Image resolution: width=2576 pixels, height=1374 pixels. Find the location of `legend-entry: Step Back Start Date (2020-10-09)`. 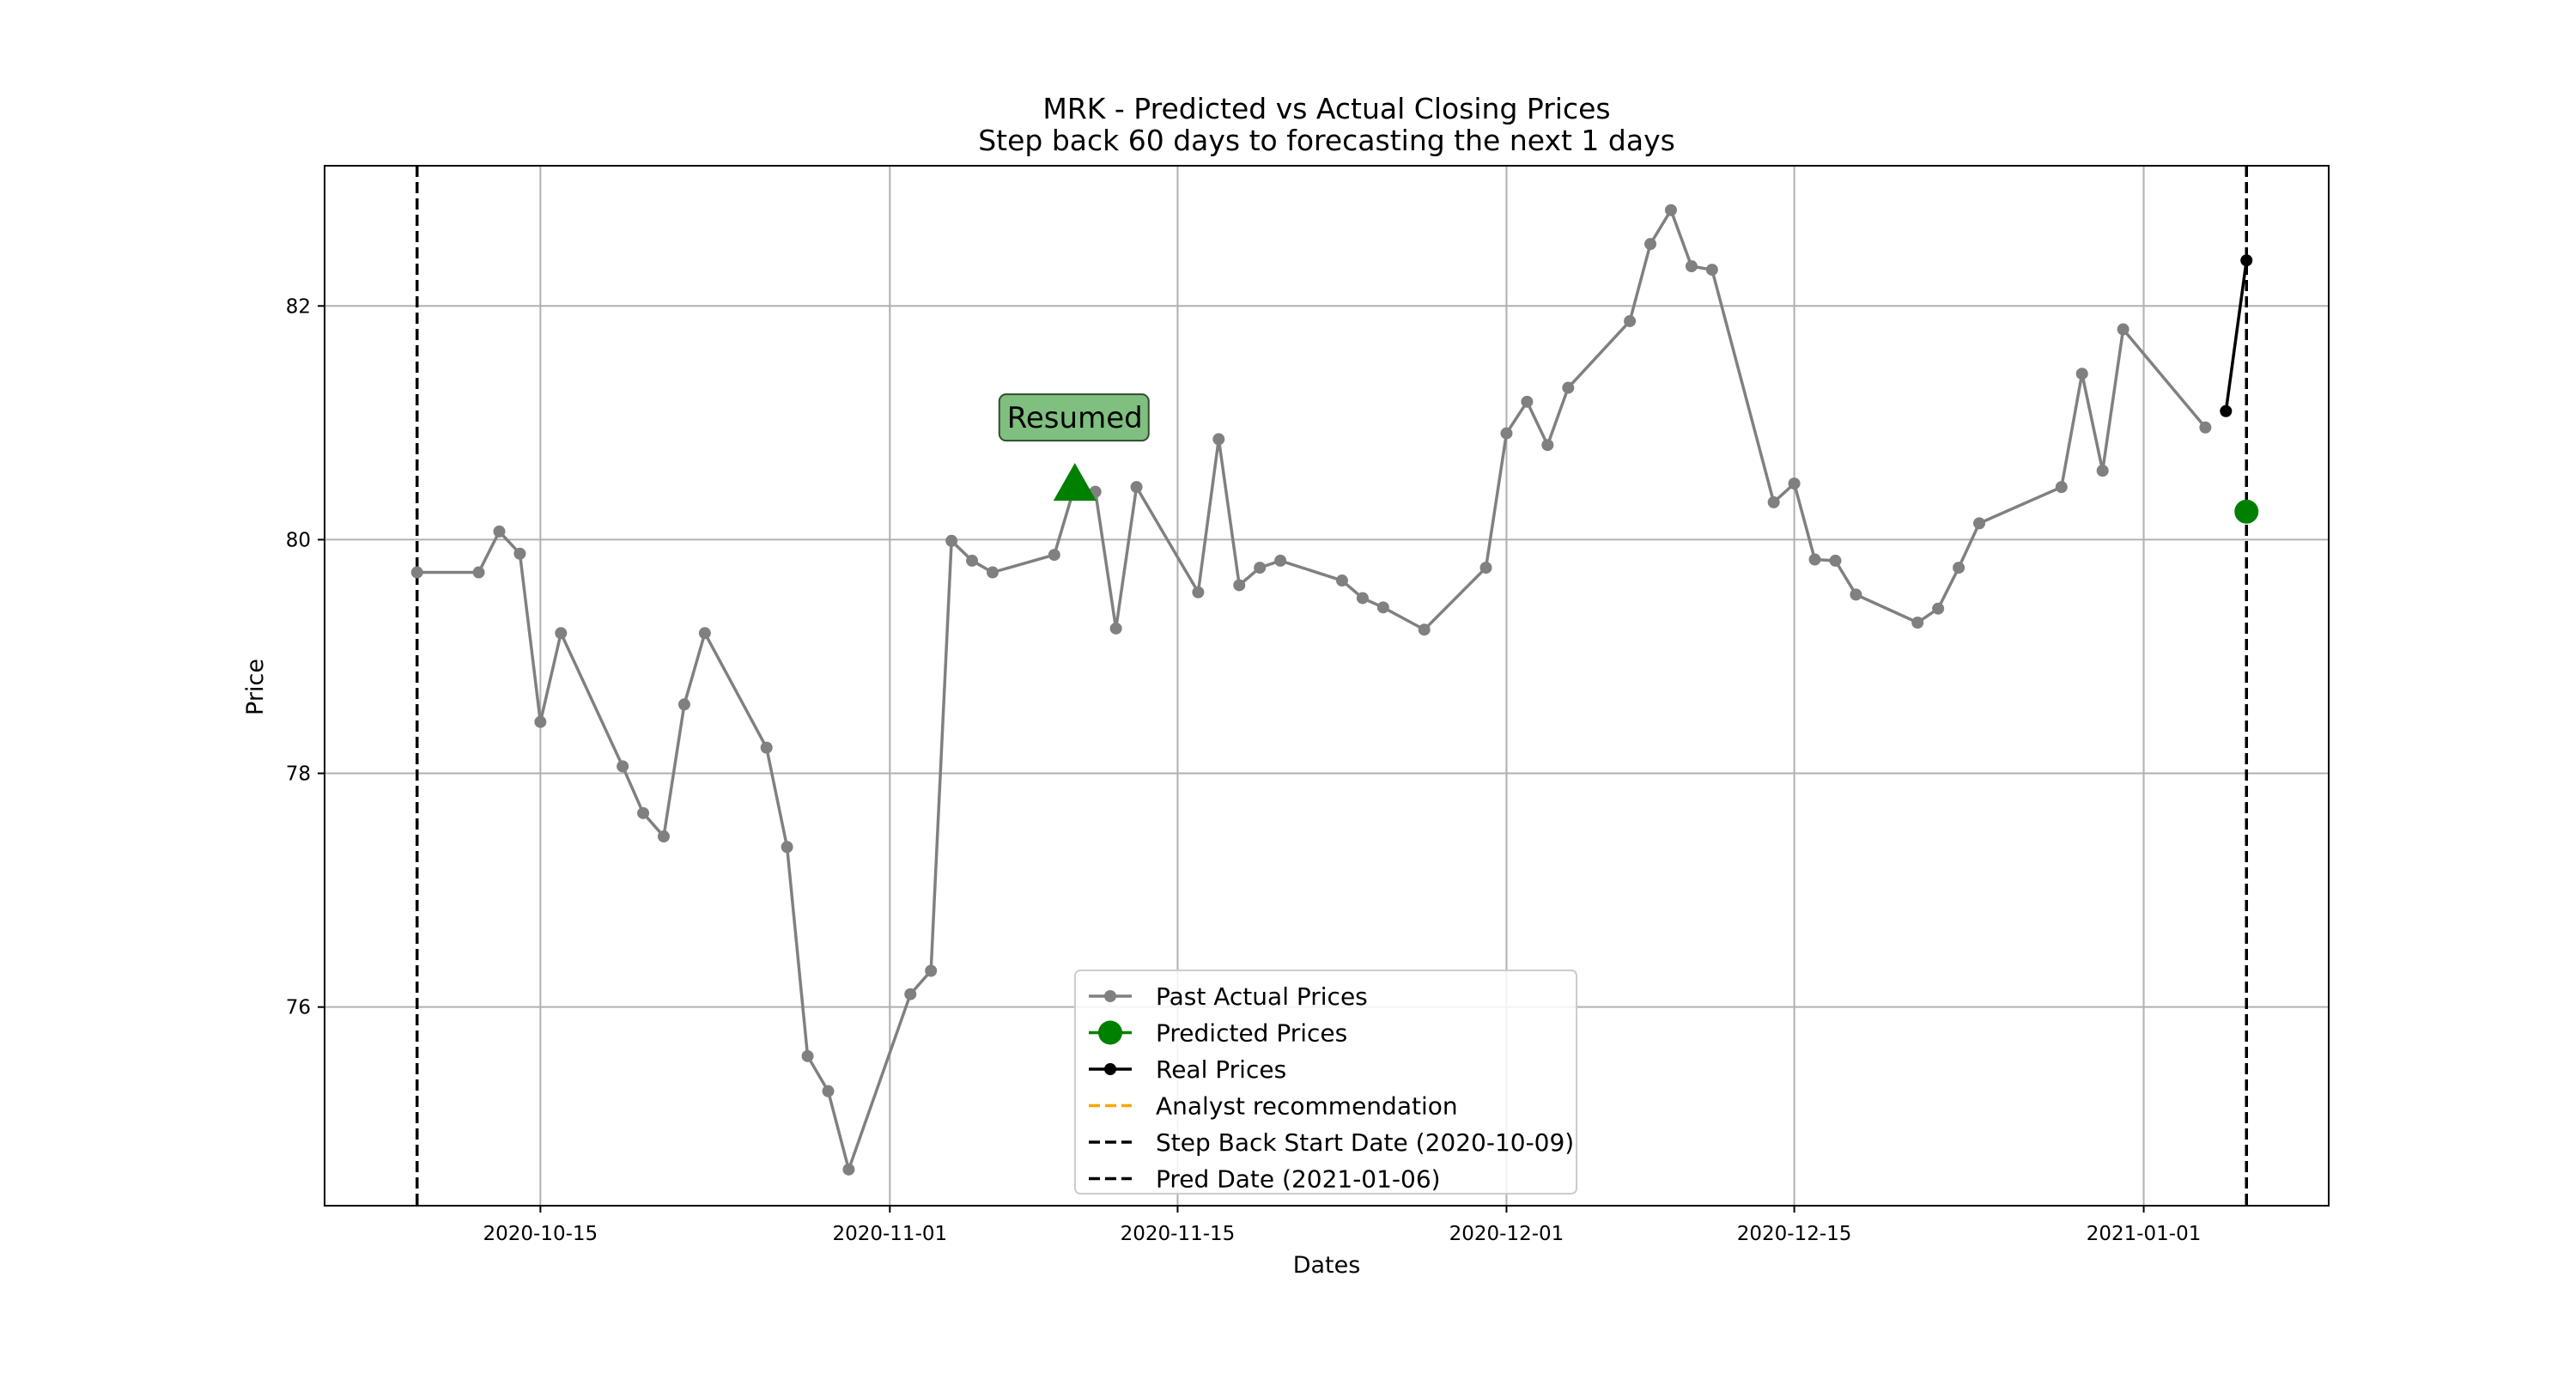

legend-entry: Step Back Start Date (2020-10-09) is located at coordinates (1331, 1142).